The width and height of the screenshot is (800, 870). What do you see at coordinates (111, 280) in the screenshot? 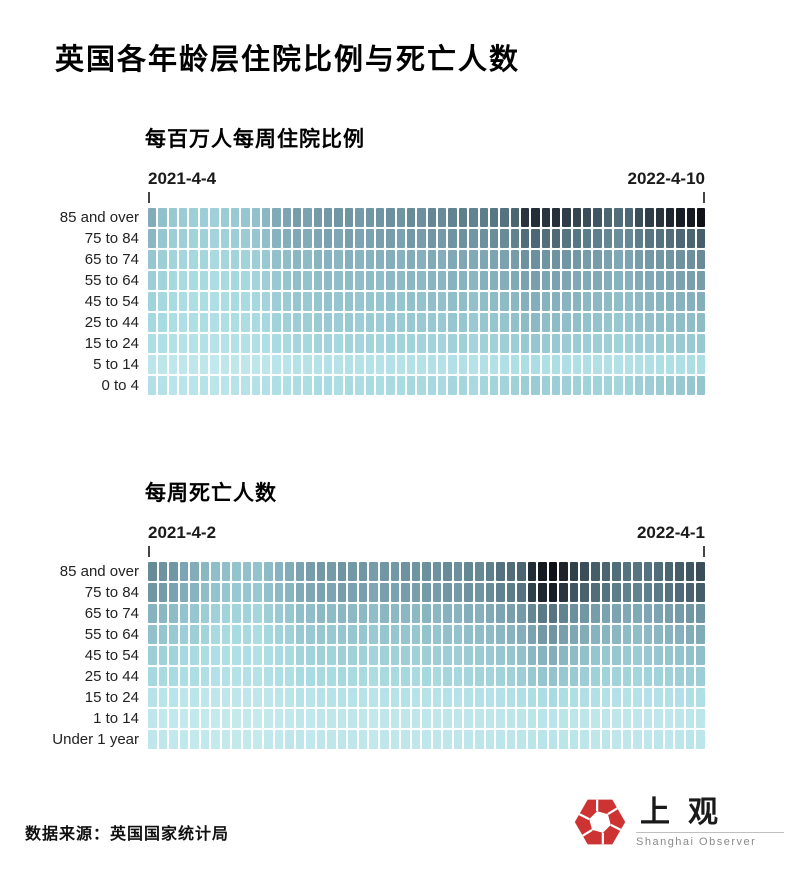
I see `age-group-label: 55 to 64` at bounding box center [111, 280].